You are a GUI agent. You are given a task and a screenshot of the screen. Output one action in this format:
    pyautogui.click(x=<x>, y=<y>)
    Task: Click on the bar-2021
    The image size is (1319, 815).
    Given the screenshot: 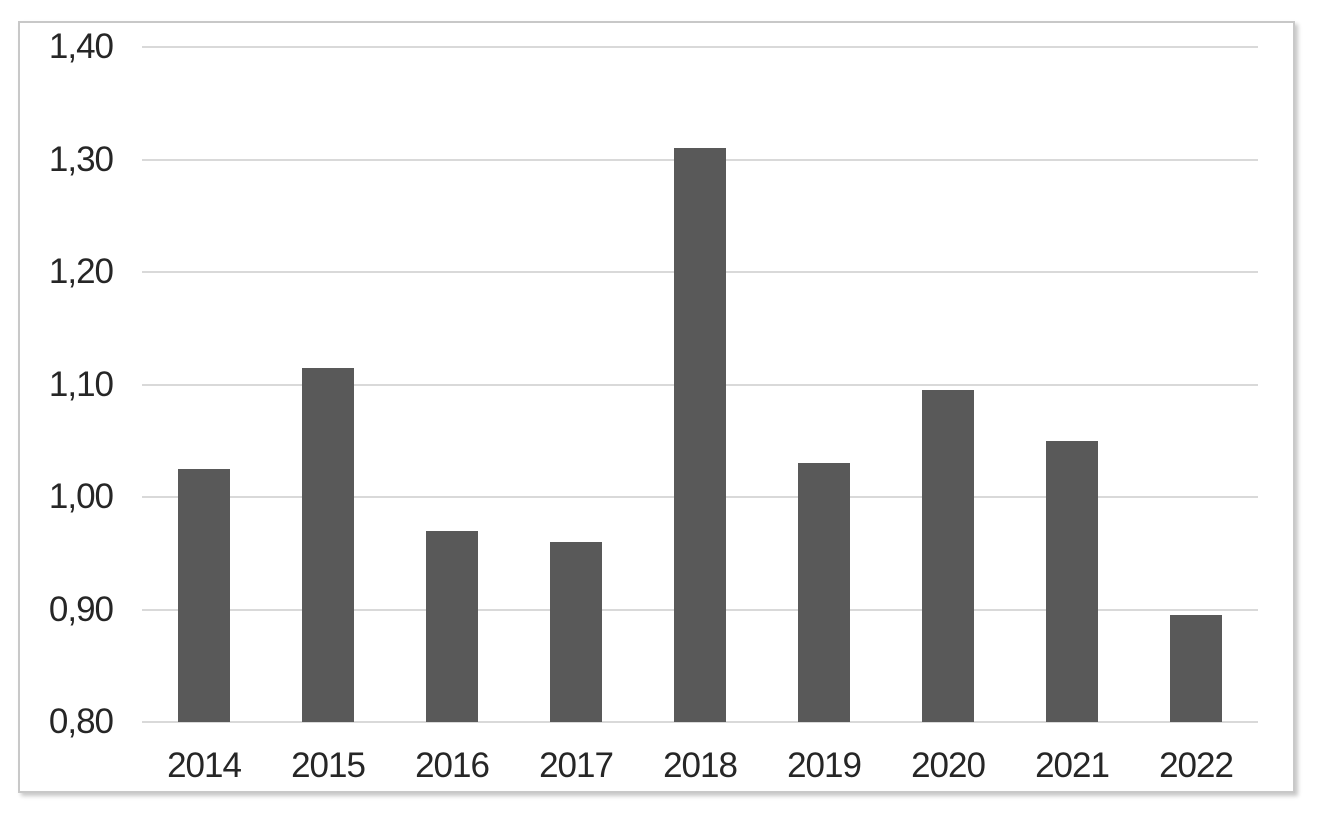 What is the action you would take?
    pyautogui.click(x=1072, y=581)
    